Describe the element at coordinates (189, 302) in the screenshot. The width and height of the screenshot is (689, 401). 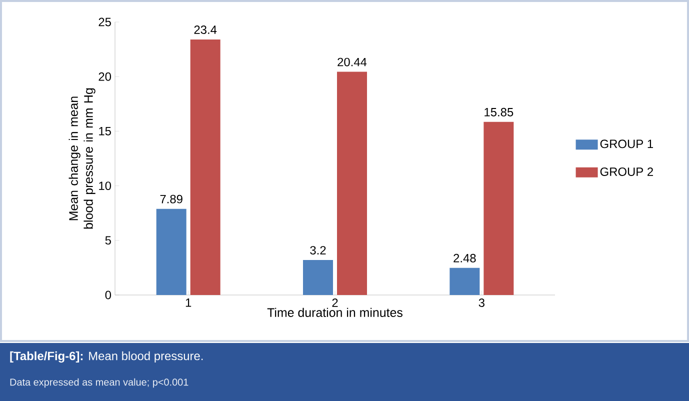
I see `x-tick-label: 1` at that location.